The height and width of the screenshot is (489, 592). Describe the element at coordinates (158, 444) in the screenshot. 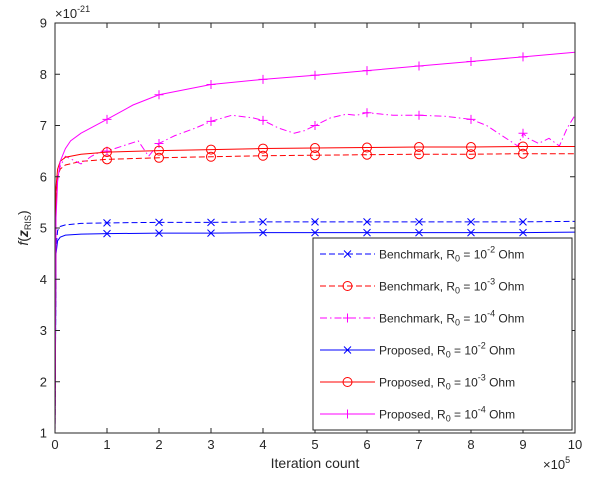

I see `x-tick-label: 2` at that location.